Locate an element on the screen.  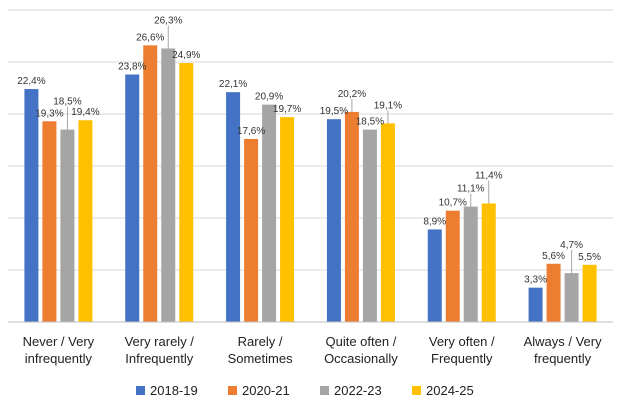
category-label-line: Never / Very is located at coordinates (59, 341).